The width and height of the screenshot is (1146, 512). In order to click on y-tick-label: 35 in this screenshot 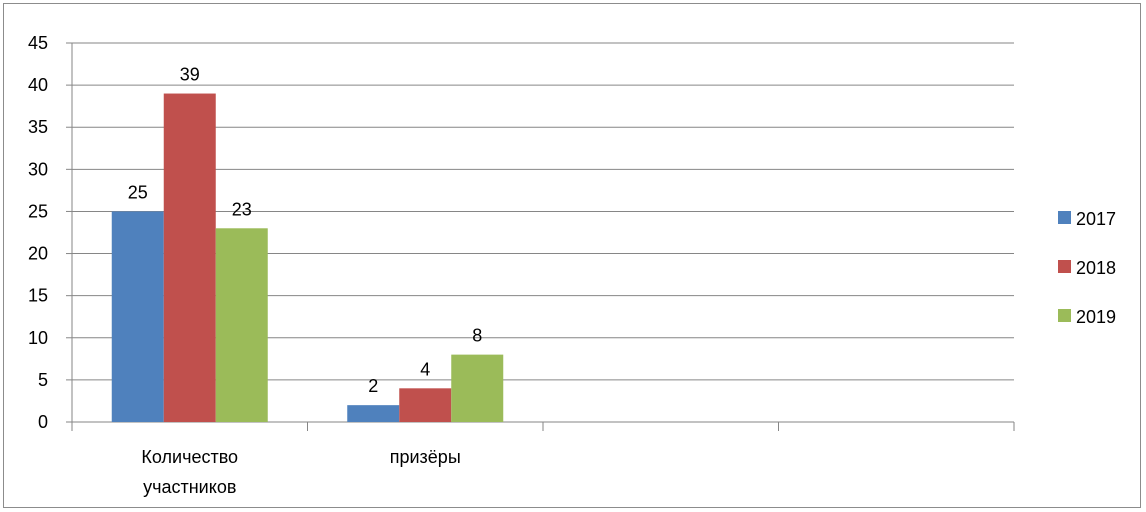, I will do `click(38, 127)`.